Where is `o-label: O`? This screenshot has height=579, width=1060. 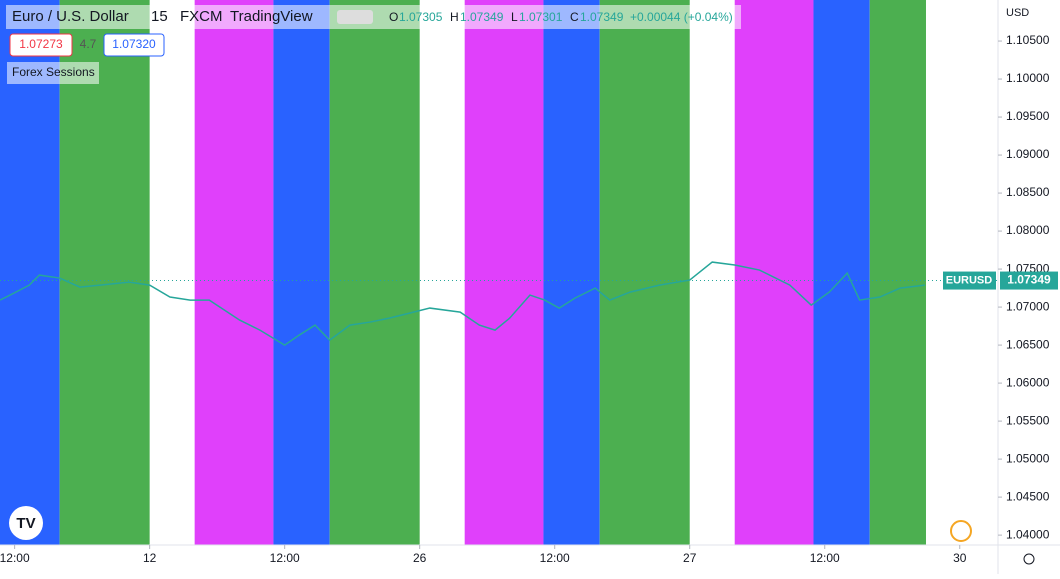
o-label: O is located at coordinates (393, 17).